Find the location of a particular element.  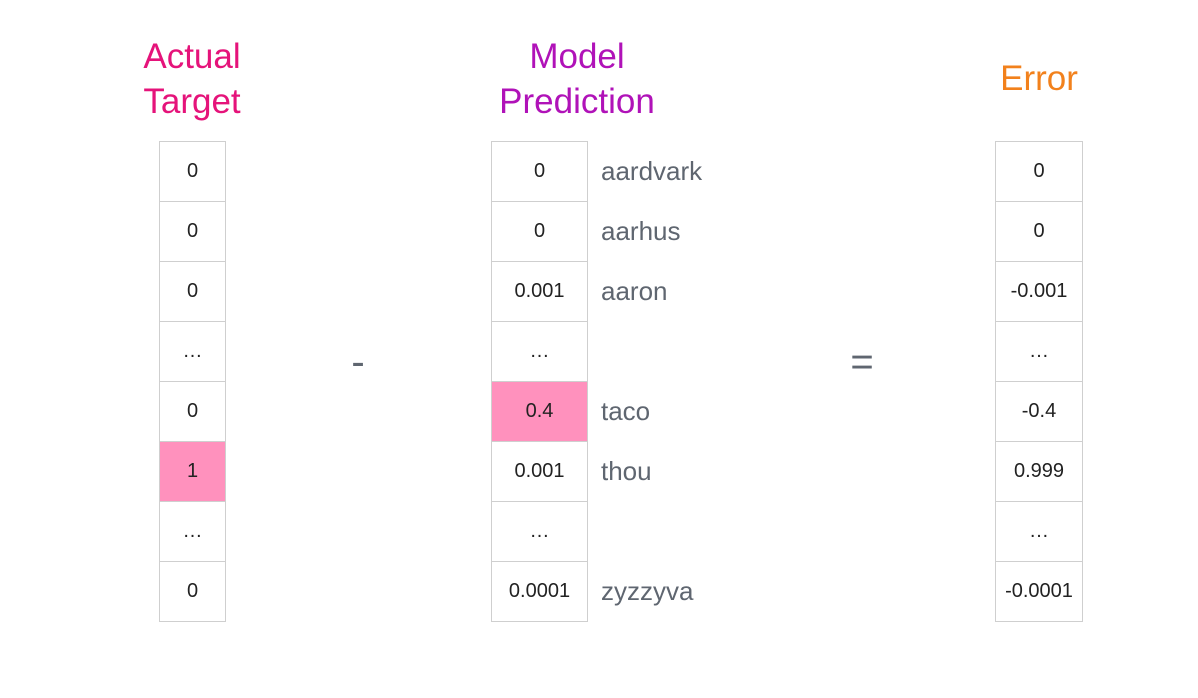

vocabulary-word: zyzzyva is located at coordinates (647, 590).